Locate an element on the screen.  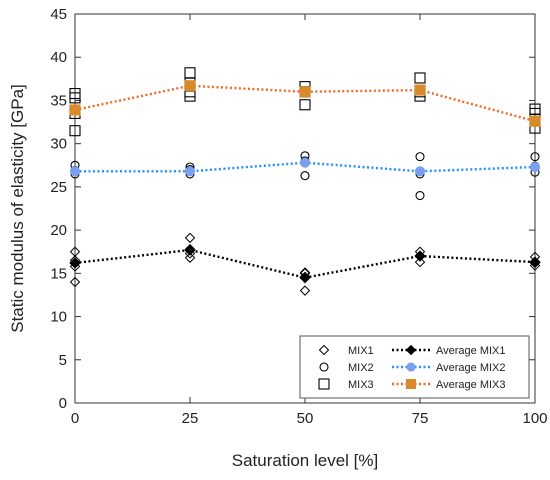
series-mix3 is located at coordinates (305, 102).